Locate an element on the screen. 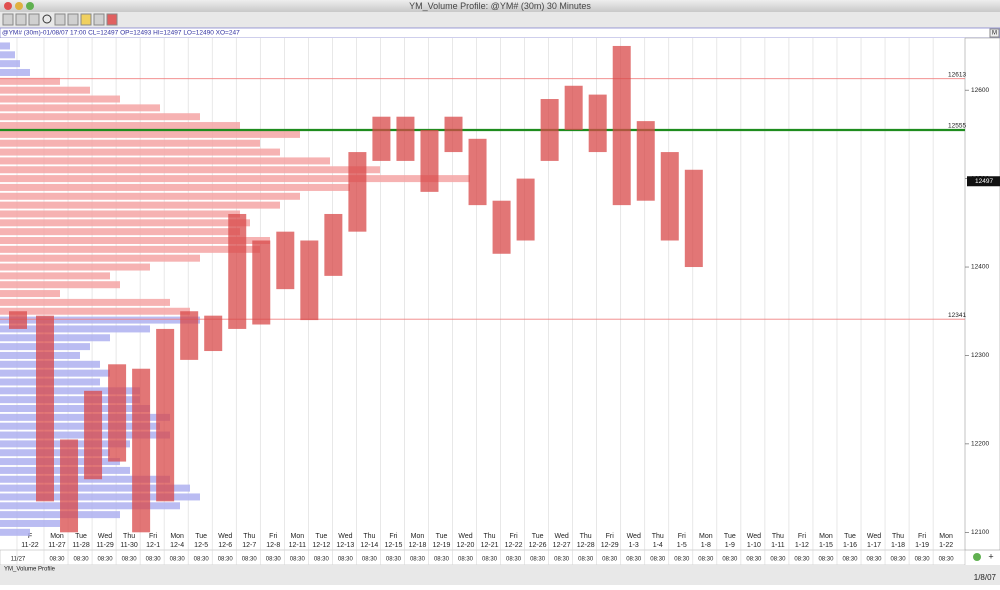 Image resolution: width=1000 pixels, height=590 pixels. session-date: 1-17 is located at coordinates (874, 545).